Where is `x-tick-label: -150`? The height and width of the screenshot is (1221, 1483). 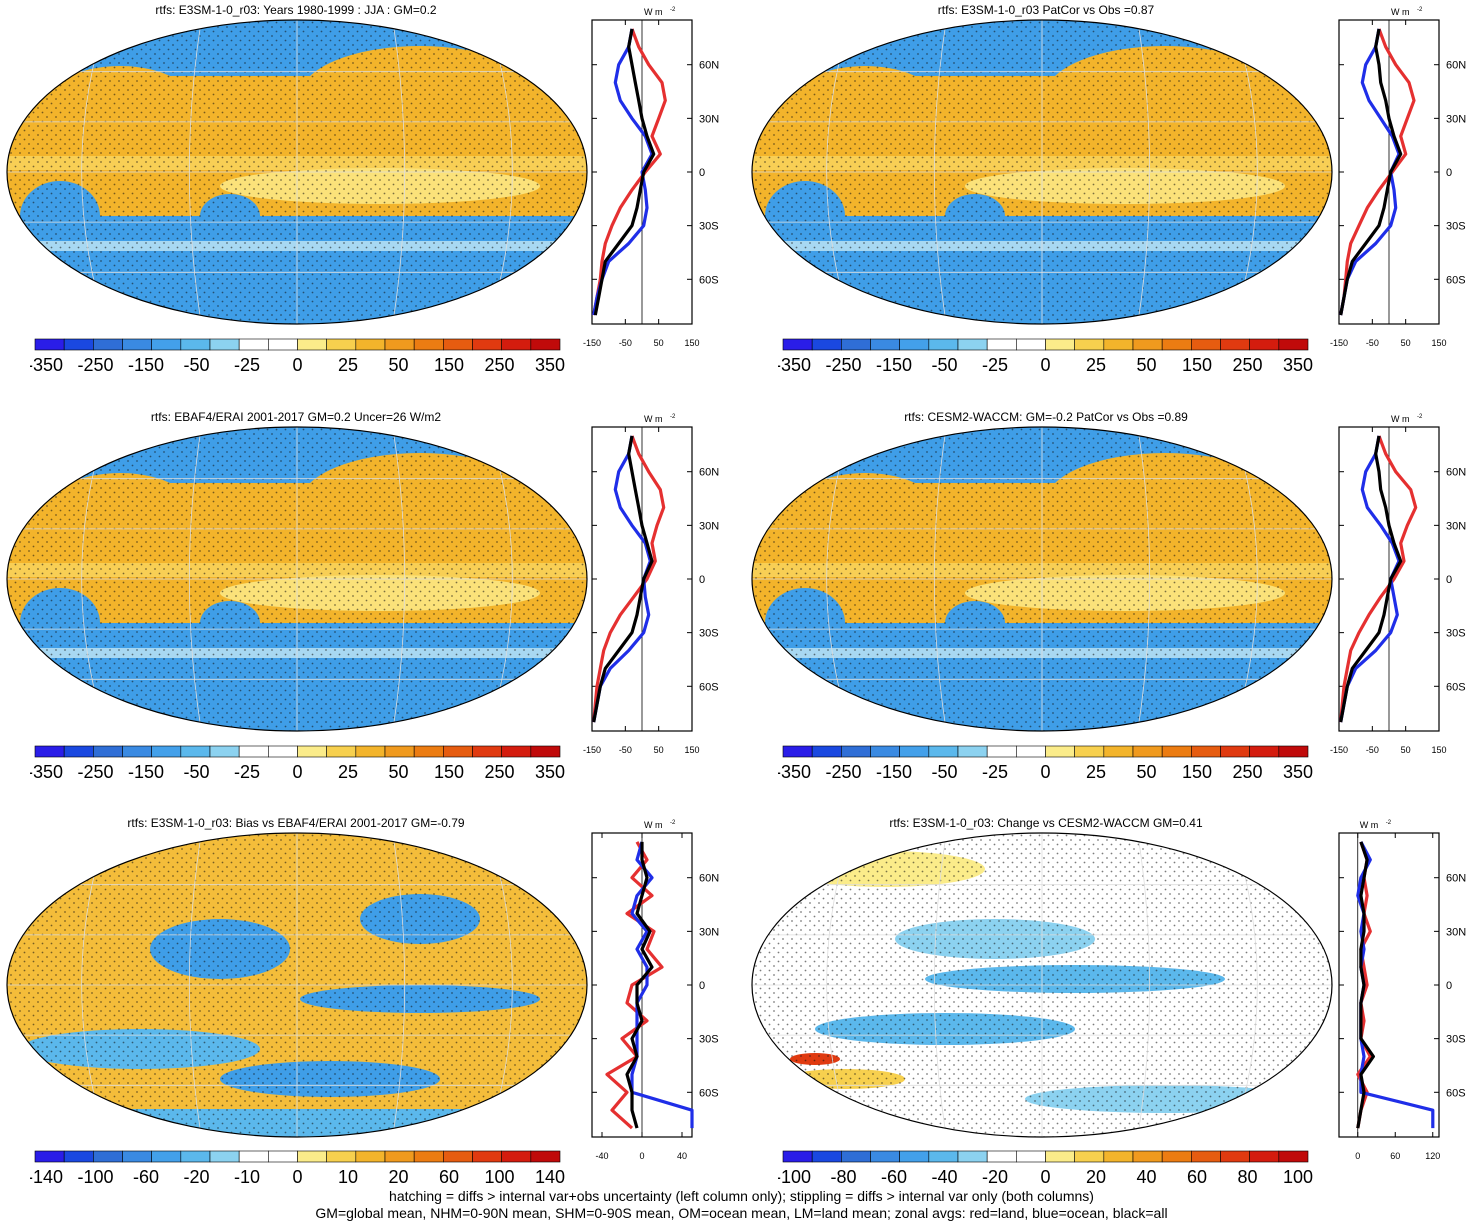 x-tick-label: -150 is located at coordinates (1339, 343).